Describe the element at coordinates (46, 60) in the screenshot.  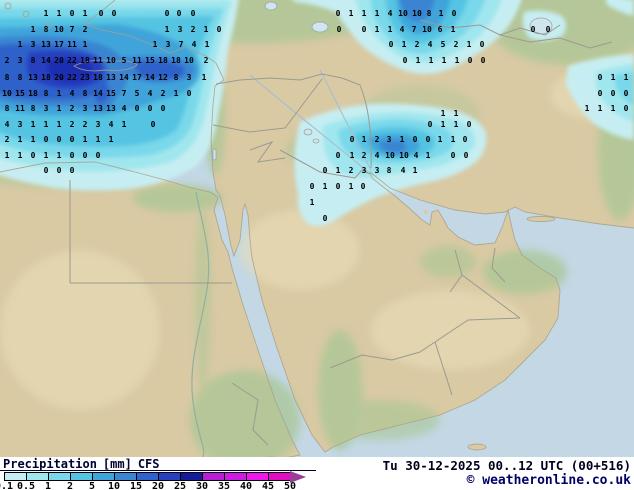
I see `precip-value: 14` at that location.